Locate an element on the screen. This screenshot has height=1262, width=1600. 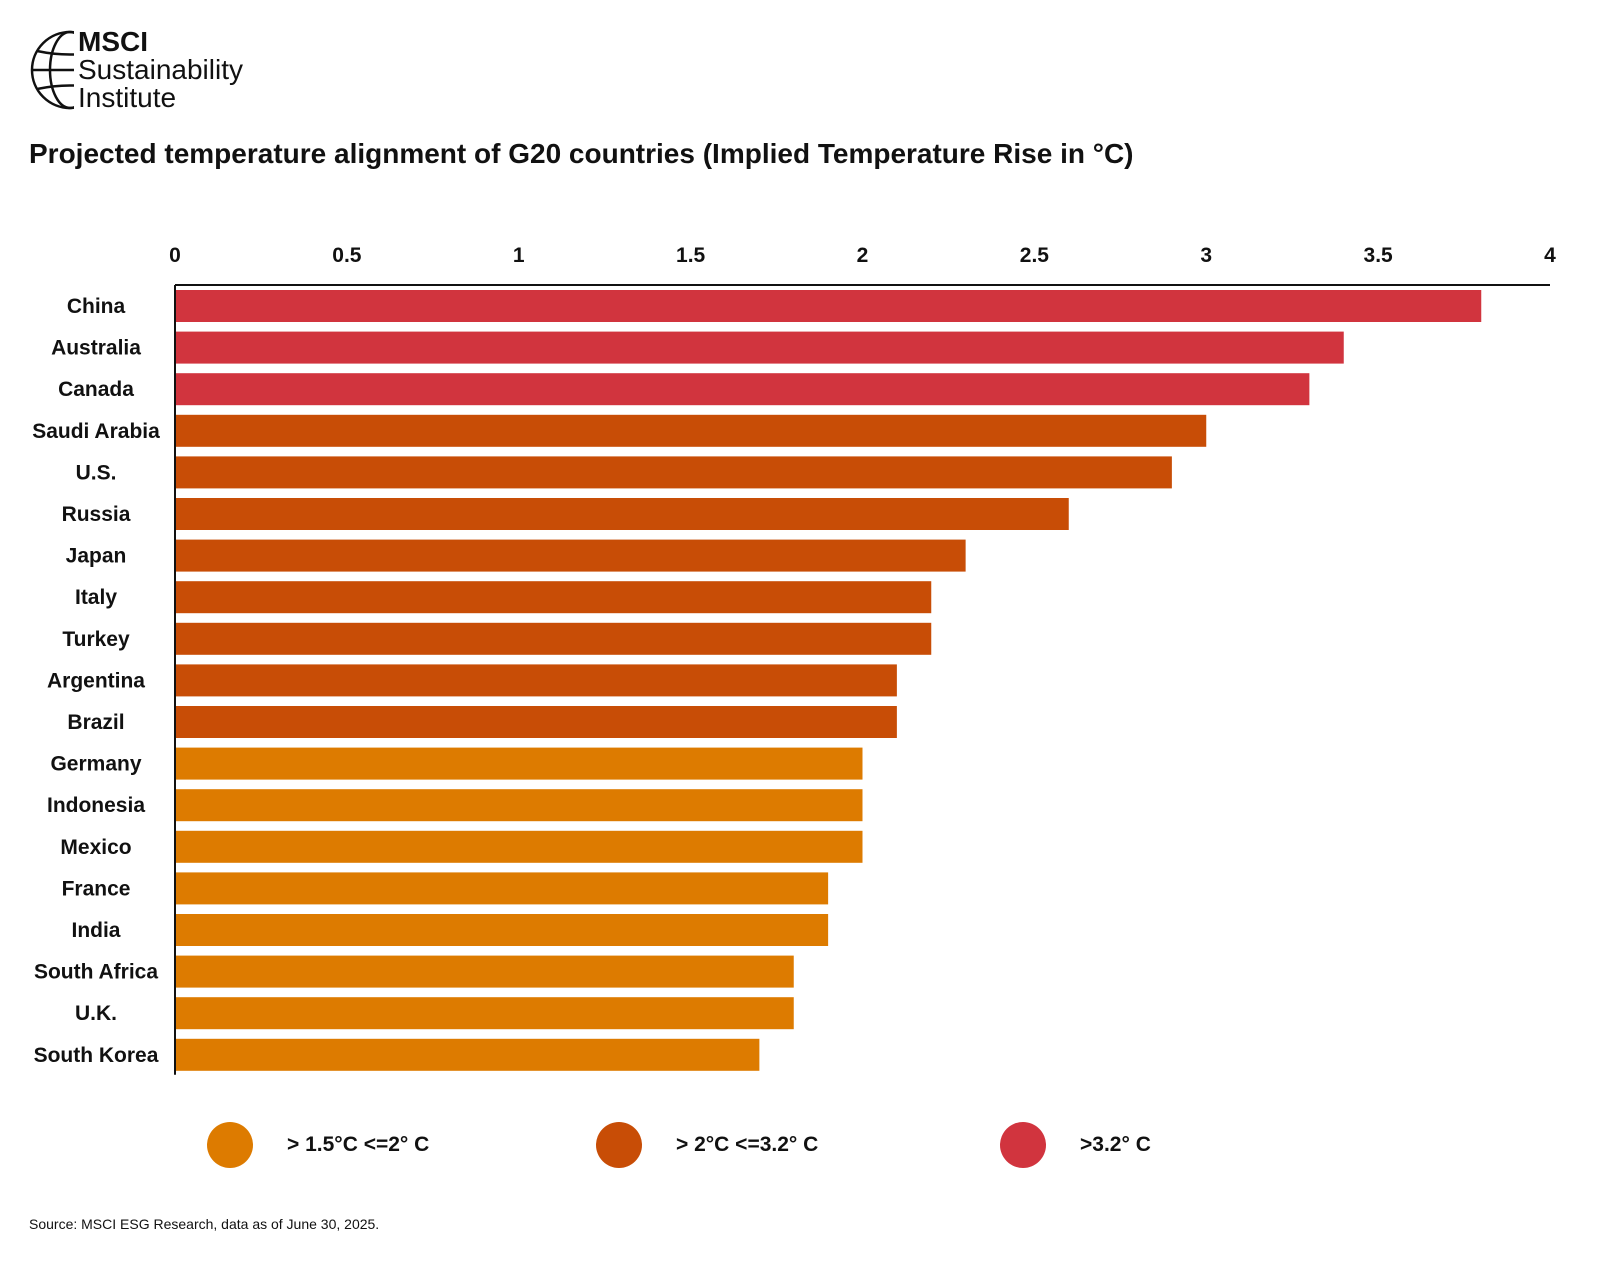
category-label: Argentina is located at coordinates (96, 680).